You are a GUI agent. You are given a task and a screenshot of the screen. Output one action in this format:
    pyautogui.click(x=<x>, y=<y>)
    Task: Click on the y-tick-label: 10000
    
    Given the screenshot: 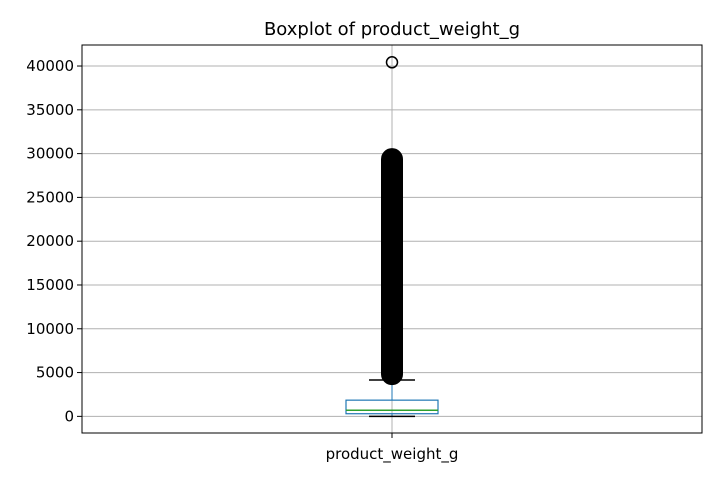 What is the action you would take?
    pyautogui.click(x=50, y=329)
    